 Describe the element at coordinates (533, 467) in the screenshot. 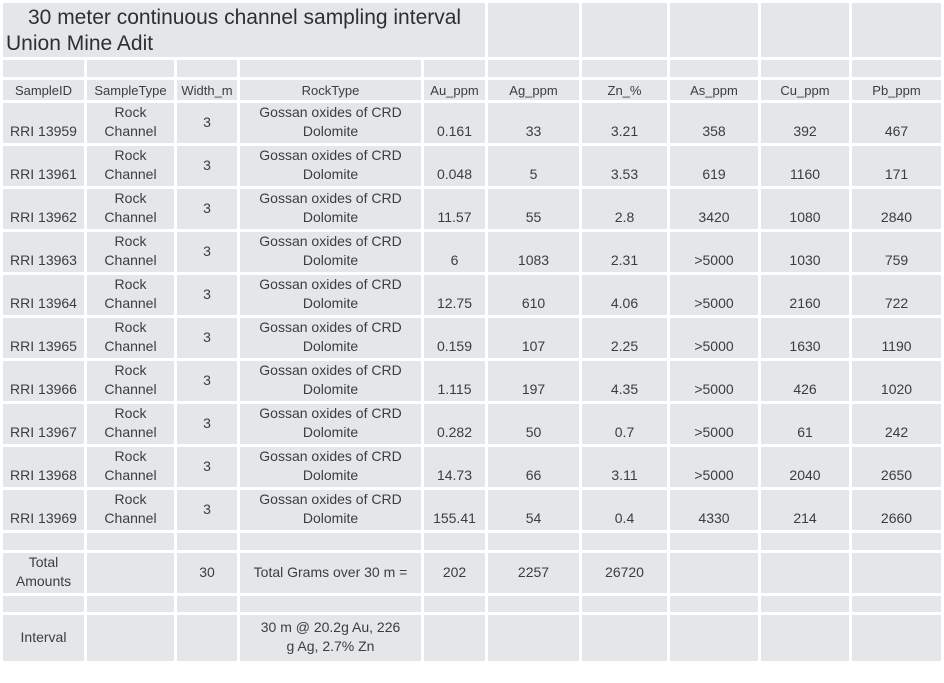

I see `cell-ag-ppm: 66` at that location.